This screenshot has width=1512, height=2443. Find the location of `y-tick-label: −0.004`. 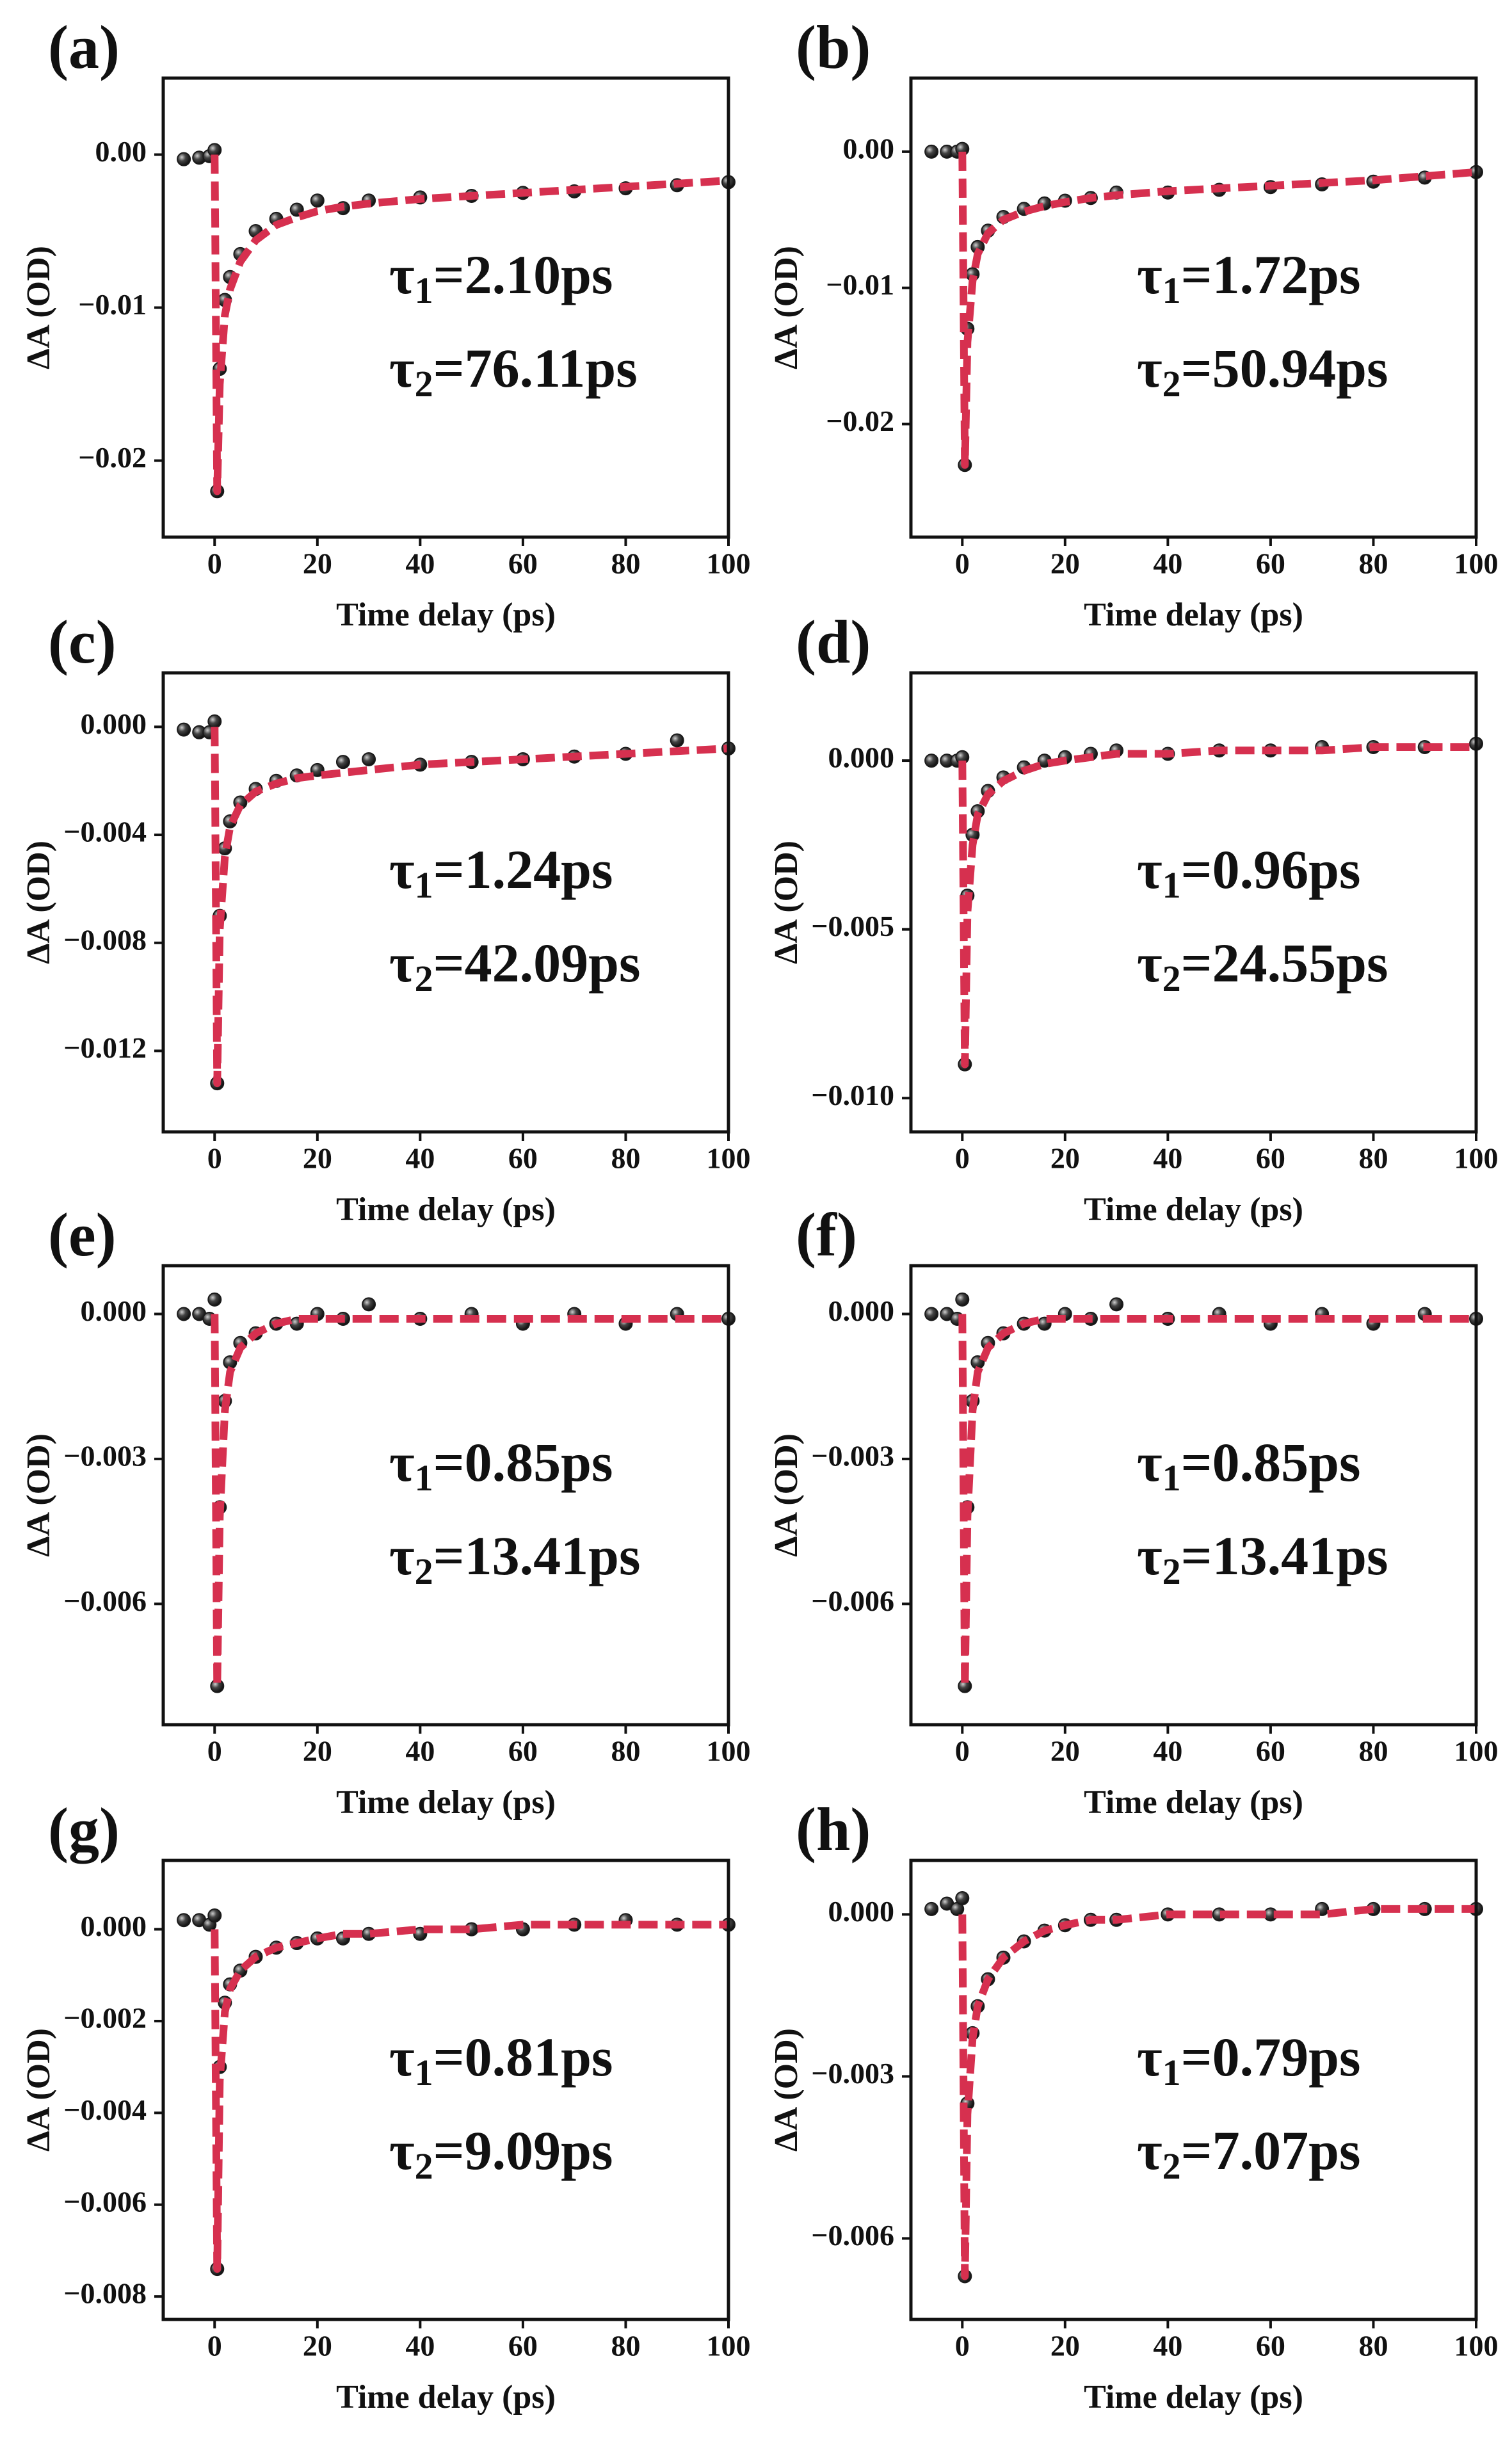

y-tick-label: −0.004 is located at coordinates (105, 832).